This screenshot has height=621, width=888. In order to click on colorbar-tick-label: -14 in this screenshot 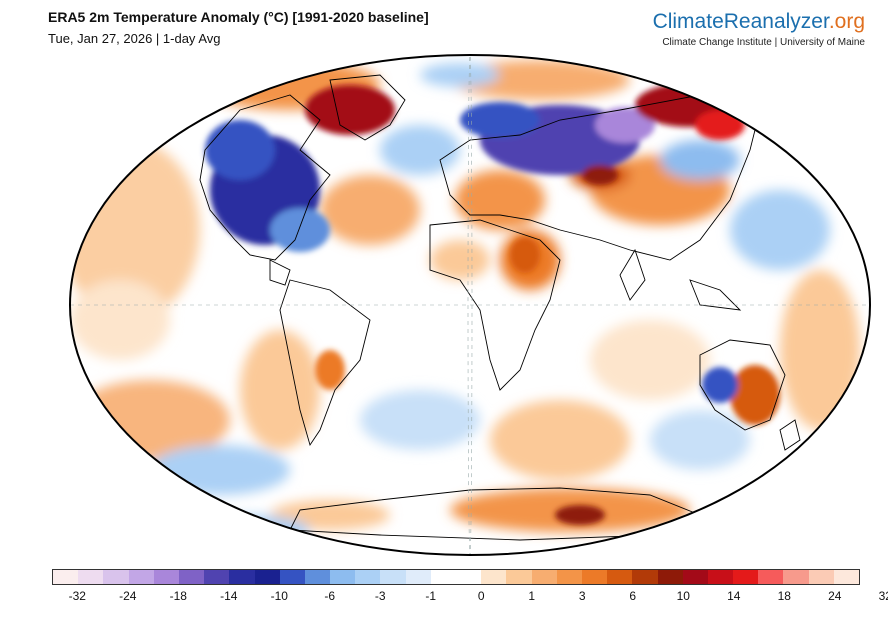, I will do `click(229, 596)`.